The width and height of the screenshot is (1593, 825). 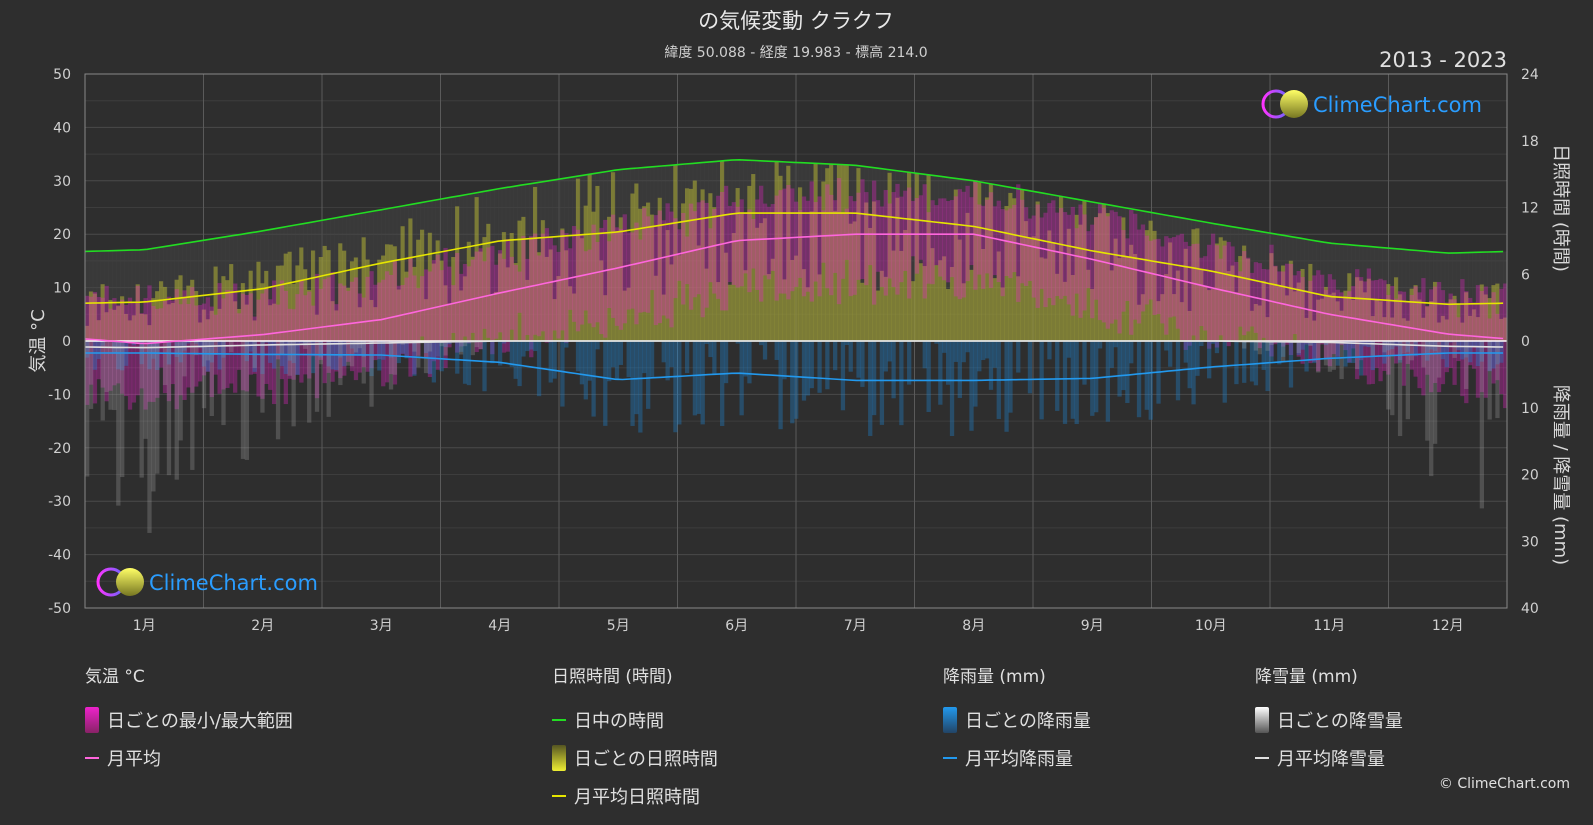 What do you see at coordinates (1329, 720) in the screenshot?
I see `legend-item-daily-snow: 日ごとの降雪量` at bounding box center [1329, 720].